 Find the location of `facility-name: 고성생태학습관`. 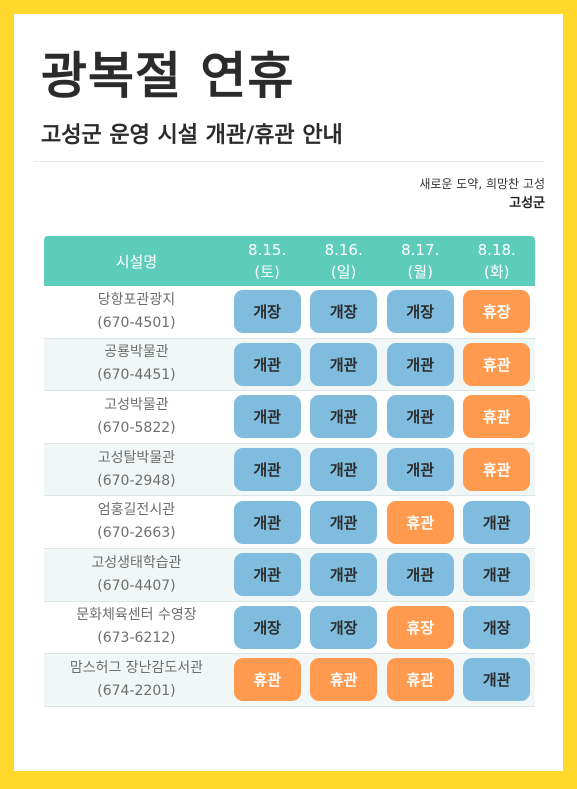

facility-name: 고성생태학습관 is located at coordinates (136, 562).